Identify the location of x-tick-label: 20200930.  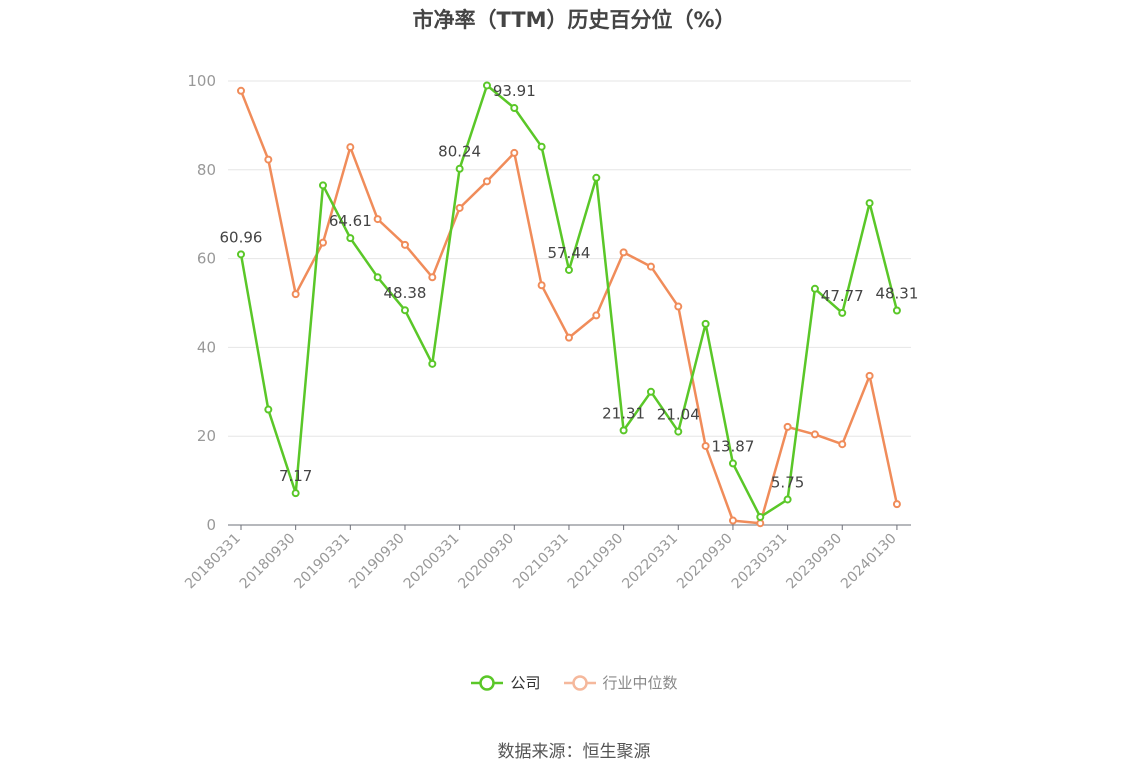
(486, 562).